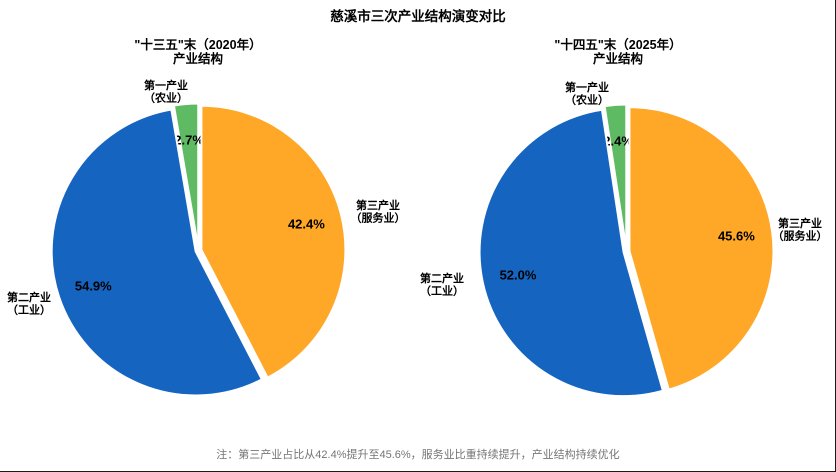  Describe the element at coordinates (306, 224) in the screenshot. I see `pct-label: 42.4%` at that location.